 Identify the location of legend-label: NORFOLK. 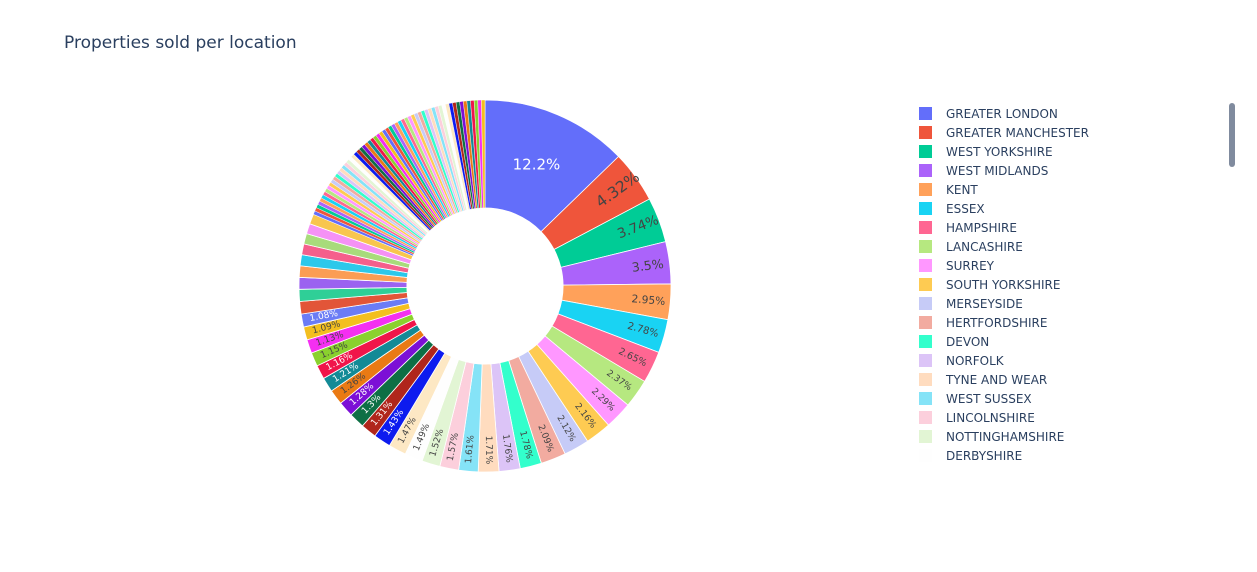
(975, 360).